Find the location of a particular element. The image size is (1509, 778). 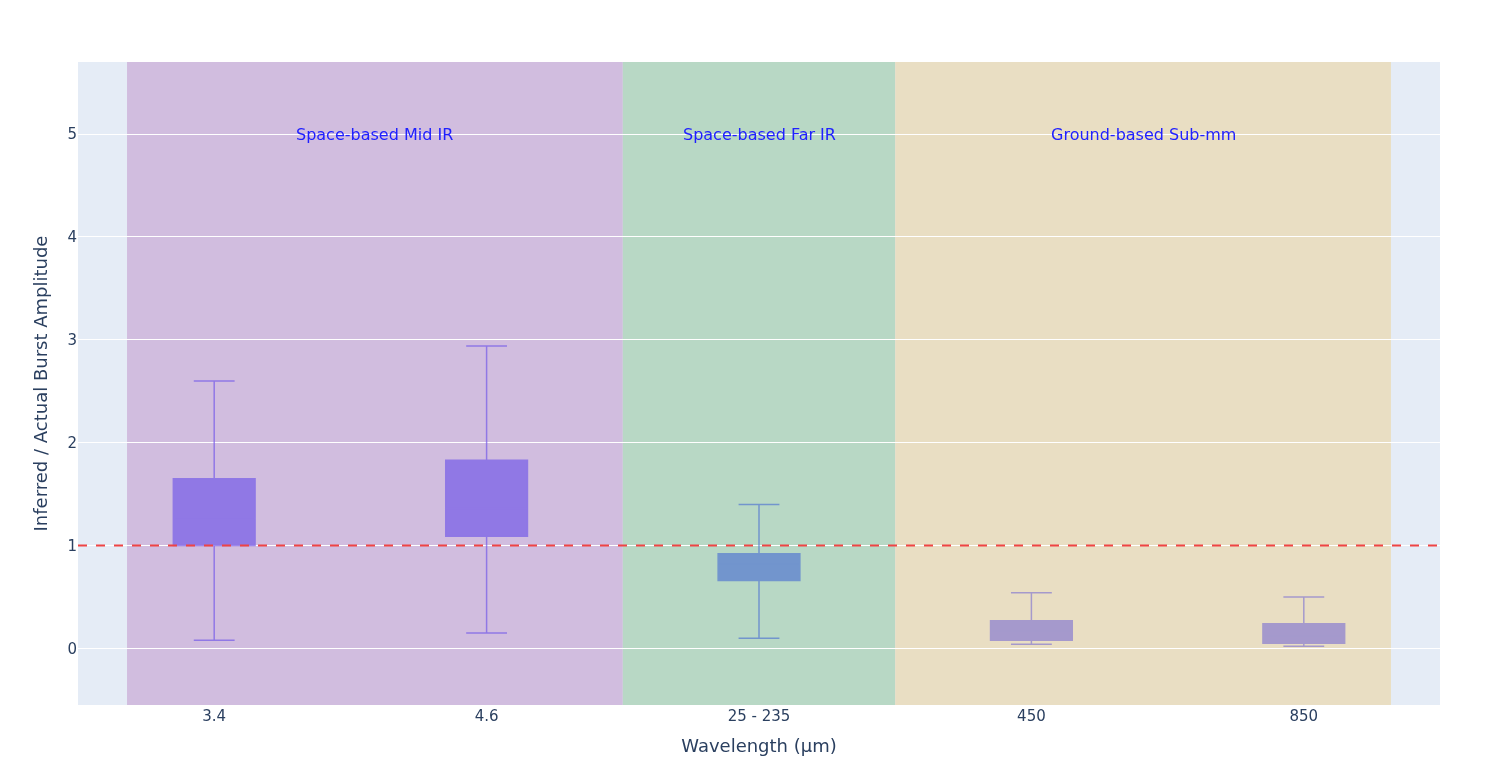

y-axis-title: Inferred / Actual Burst Amplitude is located at coordinates (40, 383).